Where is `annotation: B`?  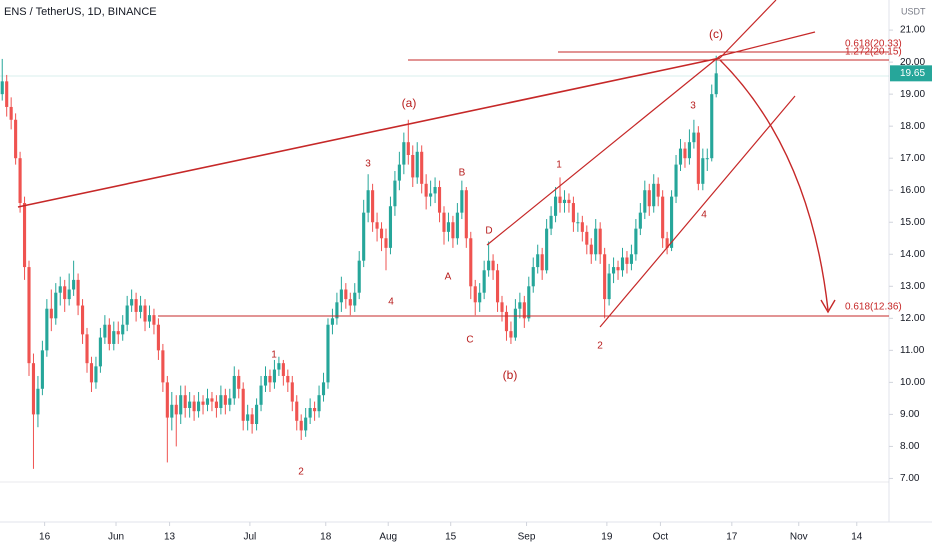
annotation: B is located at coordinates (462, 173).